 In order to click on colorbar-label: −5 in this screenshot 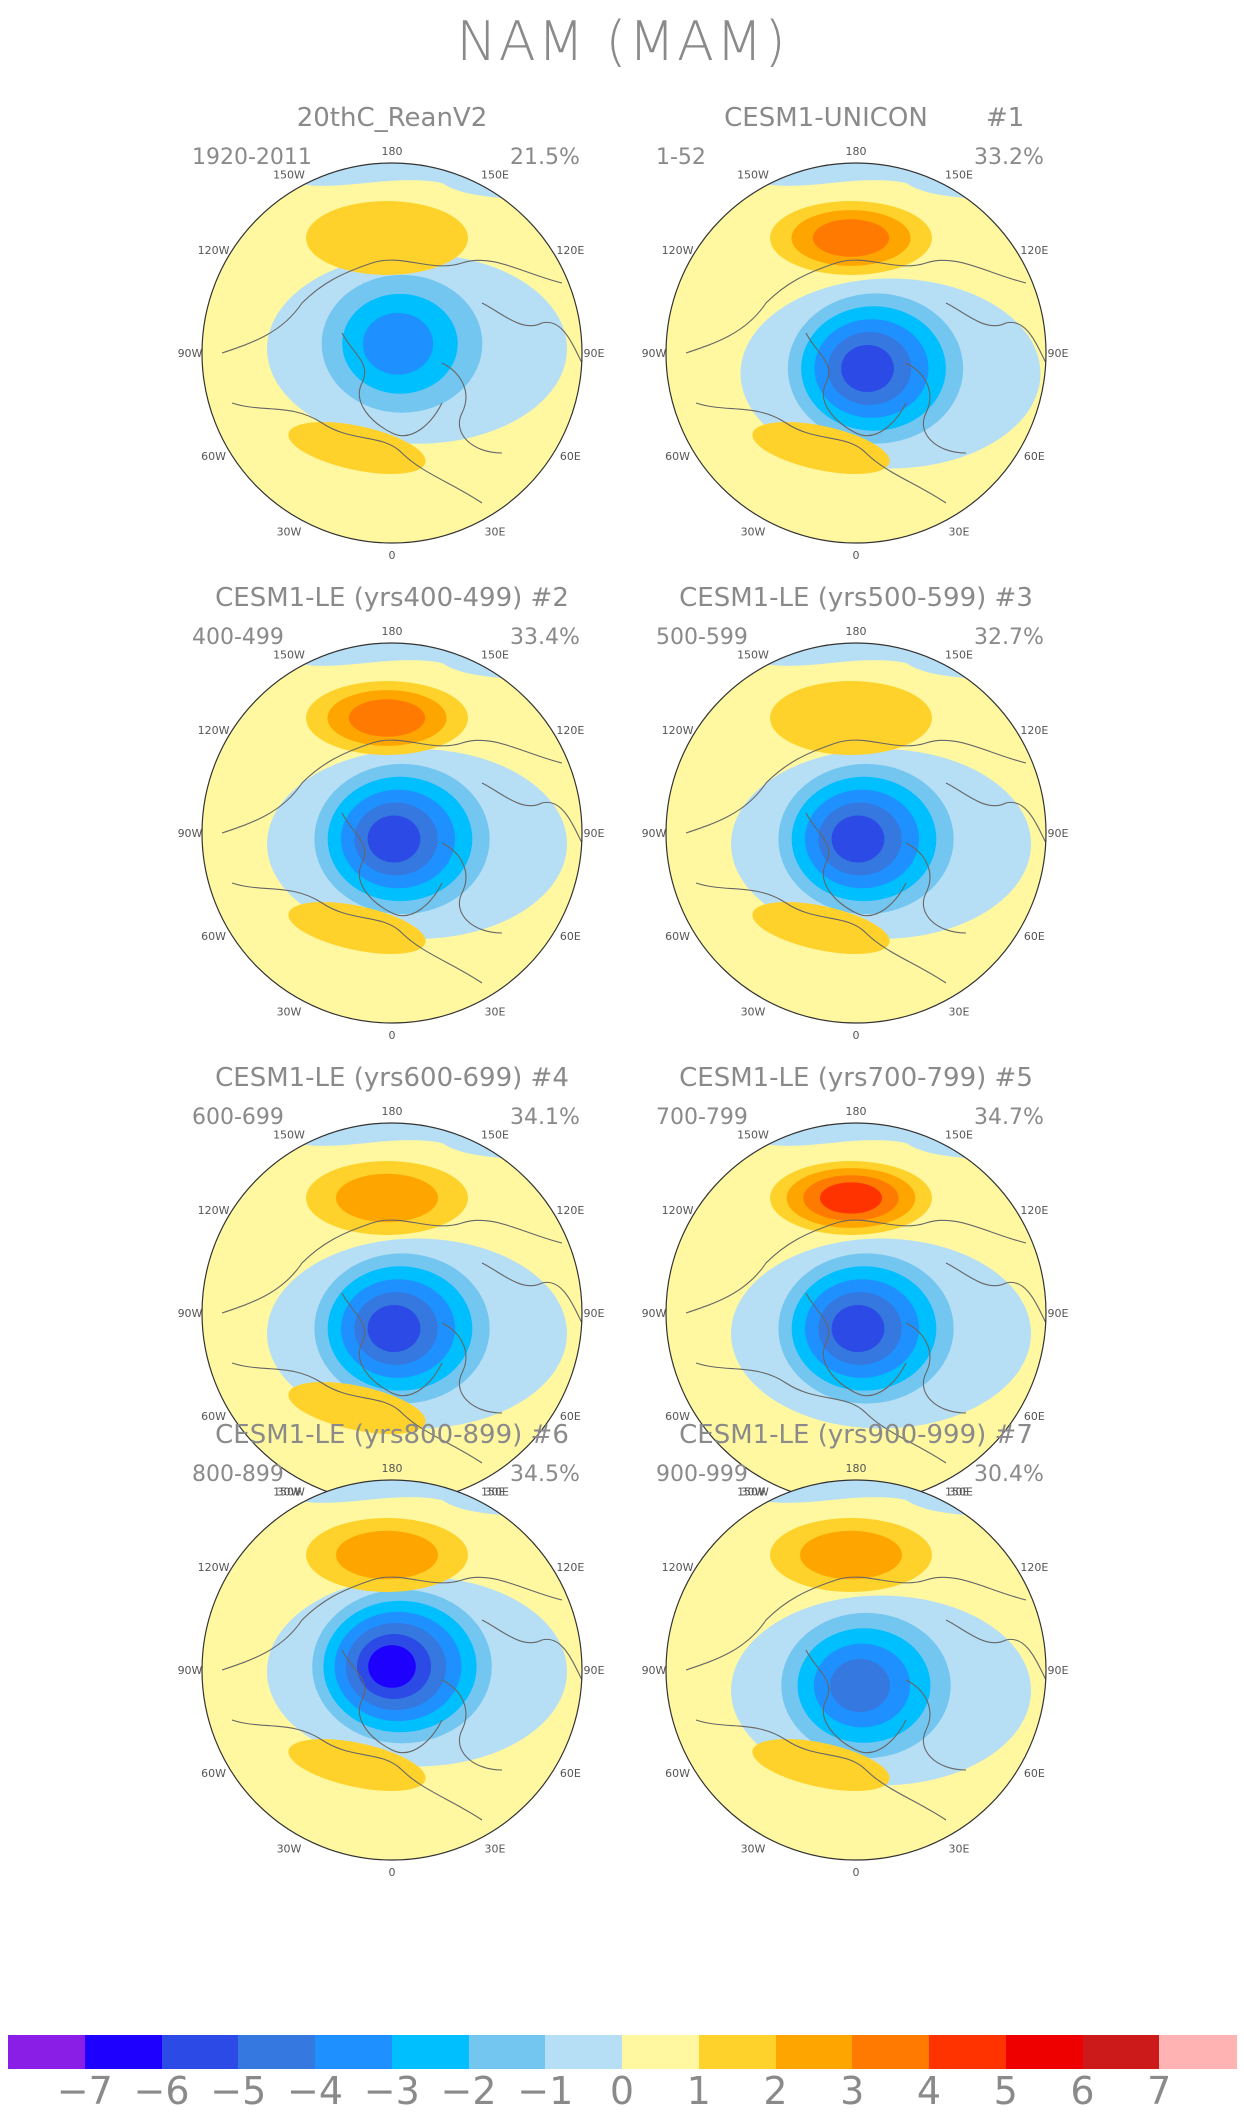, I will do `click(238, 2091)`.